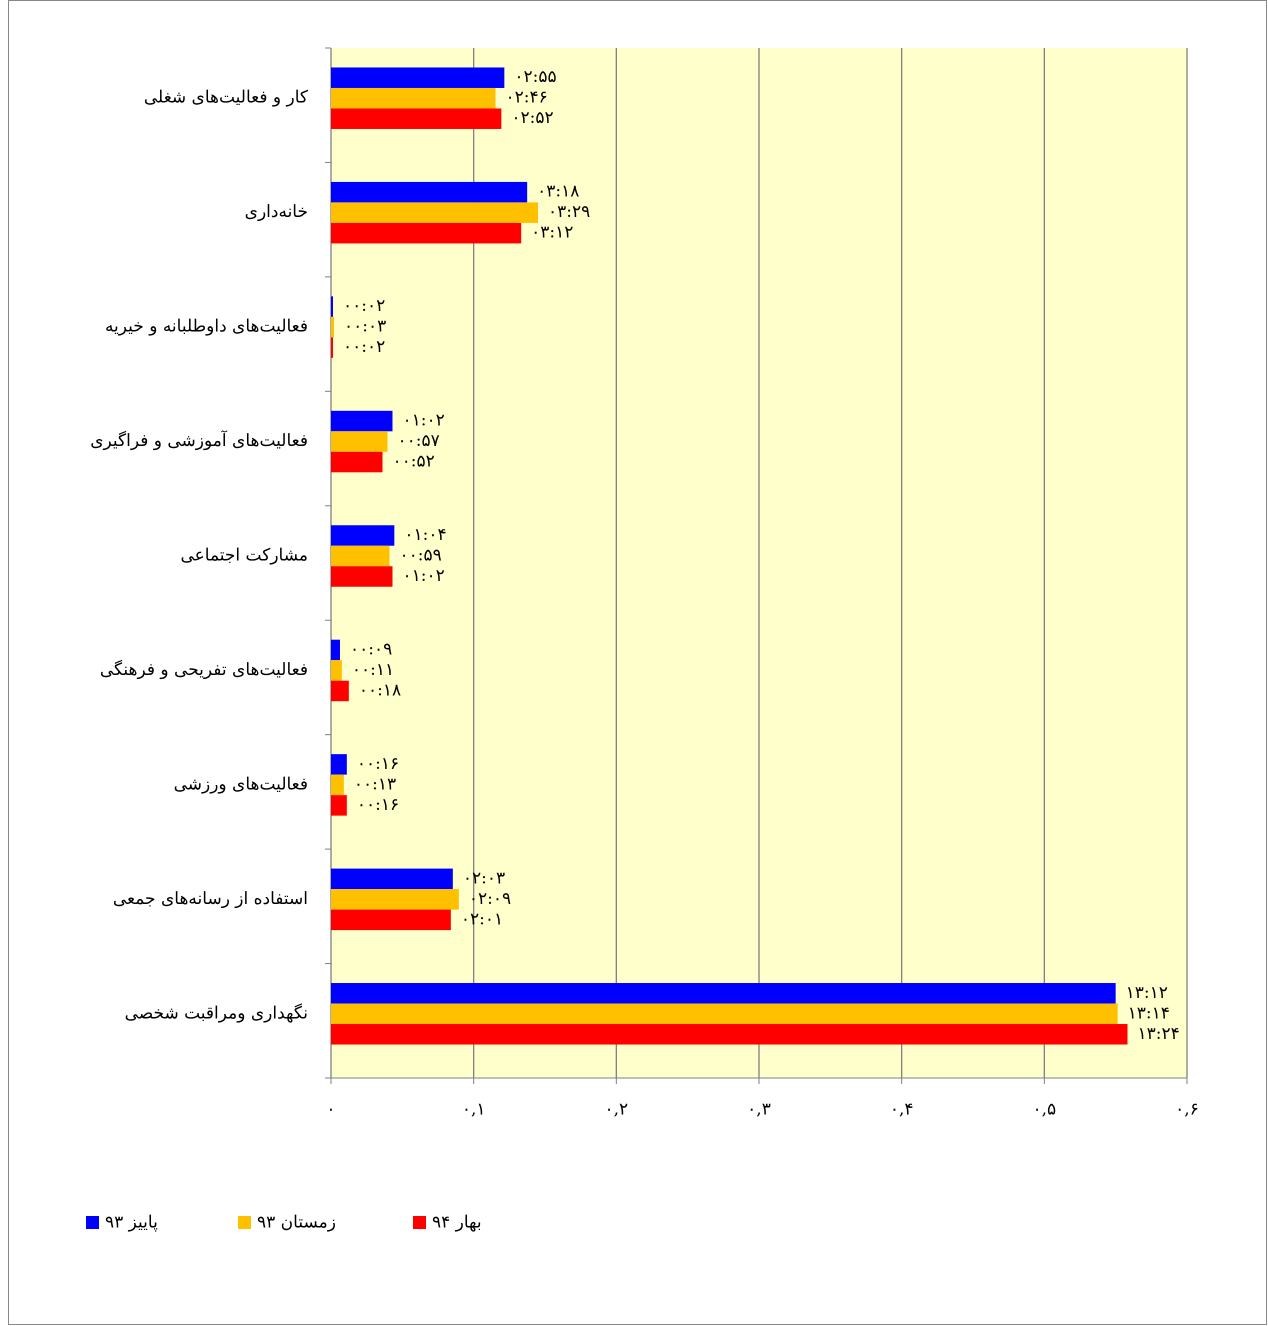 The image size is (1268, 1326). I want to click on value-label: ۰۲:۰۳, so click(484, 878).